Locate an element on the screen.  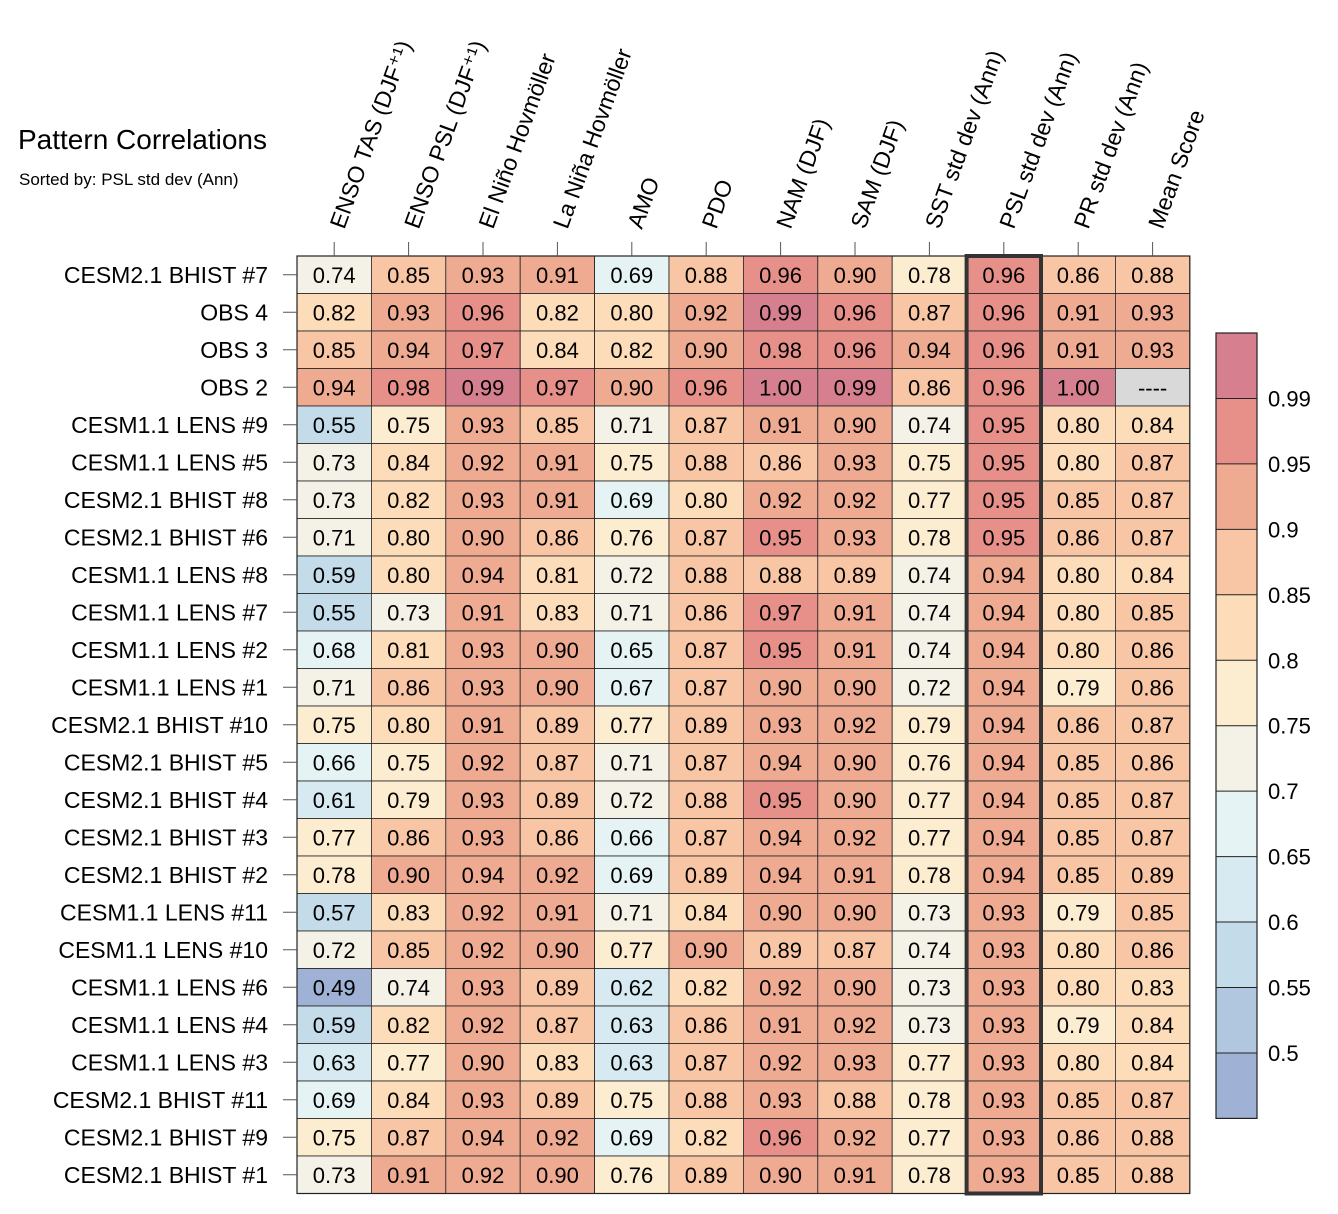
cell-value-label: 0.99 is located at coordinates (855, 387).